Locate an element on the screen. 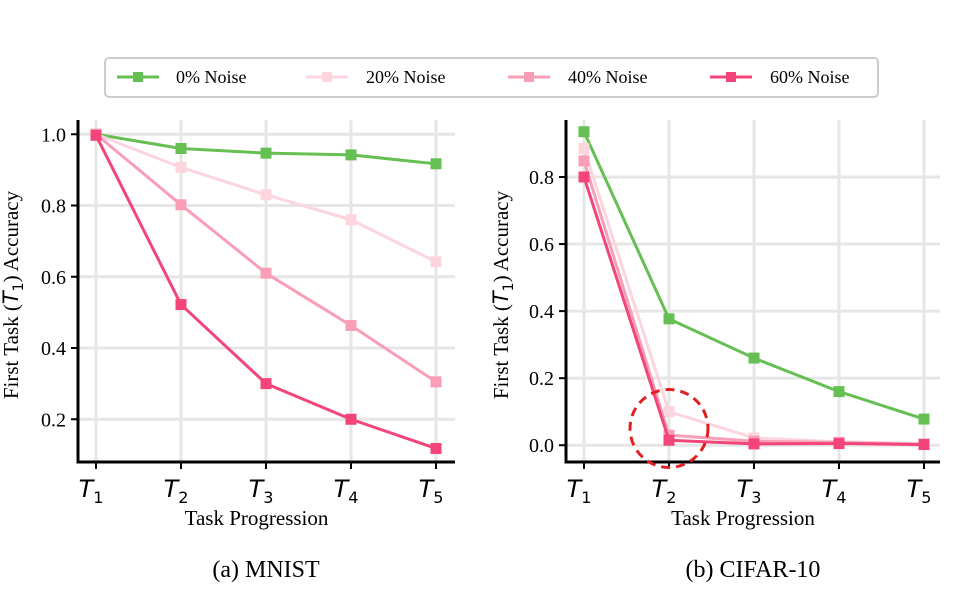 The width and height of the screenshot is (969, 590). legend-label-2: 40% Noise is located at coordinates (608, 77).